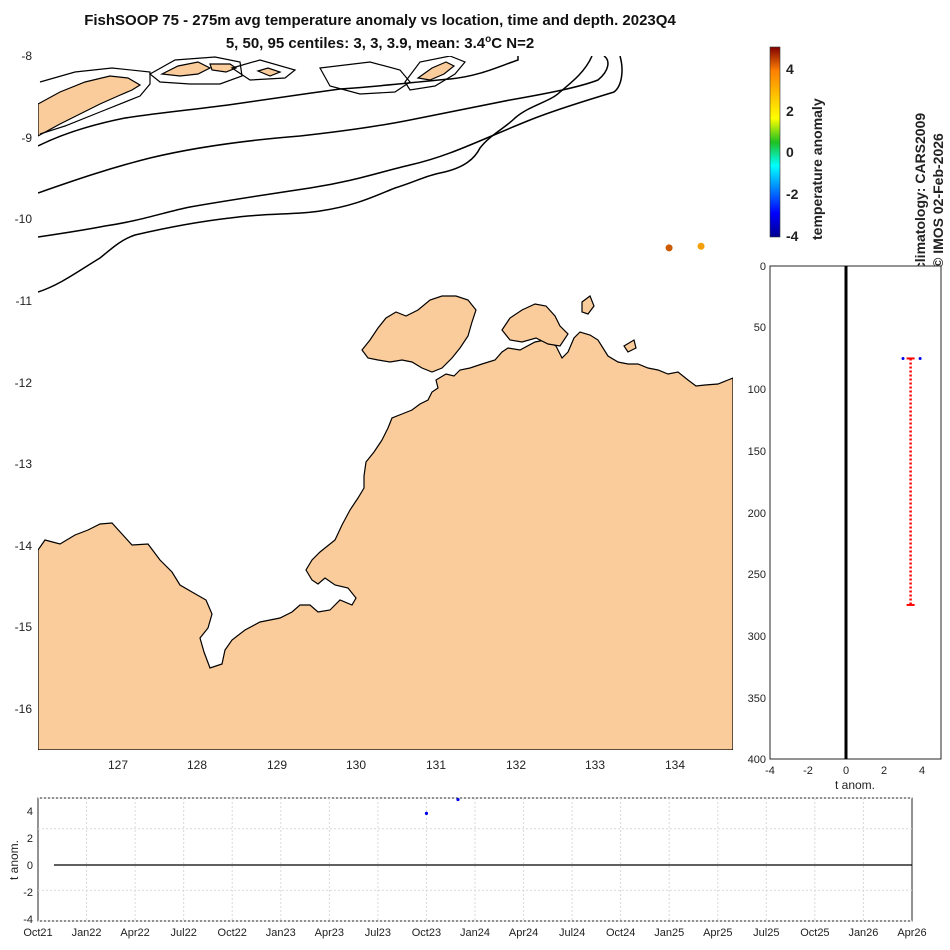 The width and height of the screenshot is (950, 950). I want to click on land-cobourg, so click(535, 325).